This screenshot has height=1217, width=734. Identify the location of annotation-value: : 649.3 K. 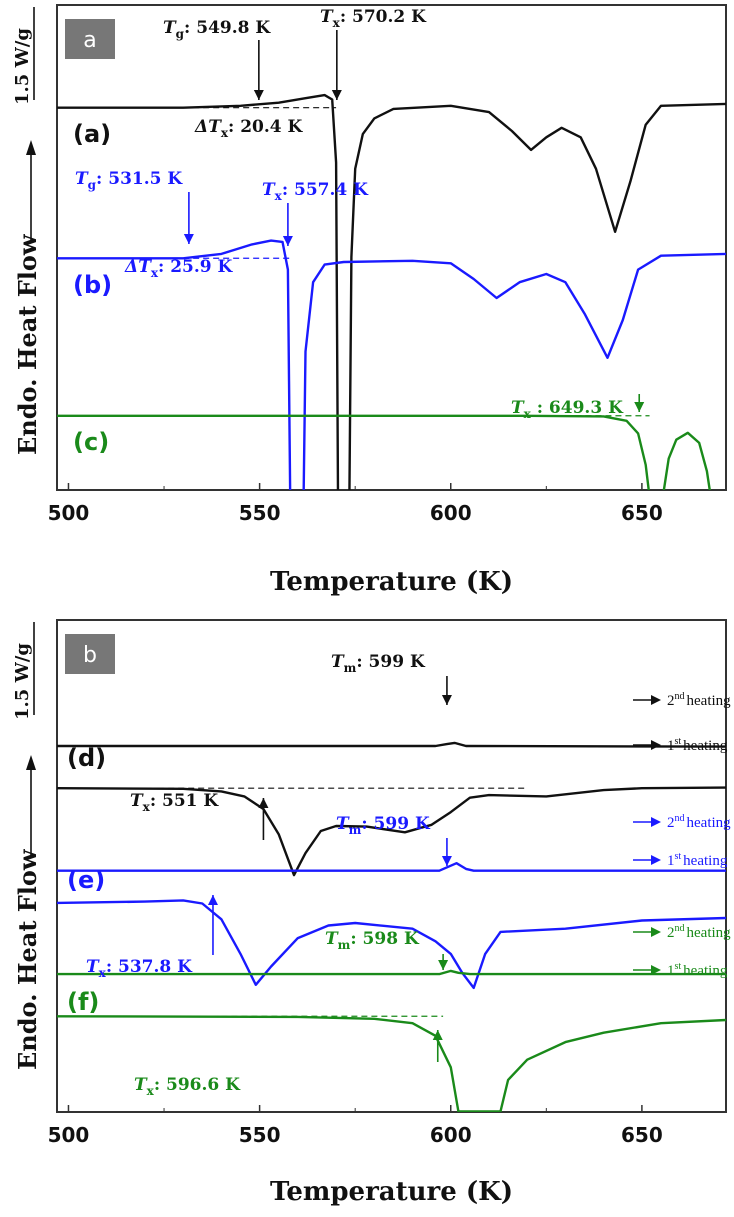
(577, 408).